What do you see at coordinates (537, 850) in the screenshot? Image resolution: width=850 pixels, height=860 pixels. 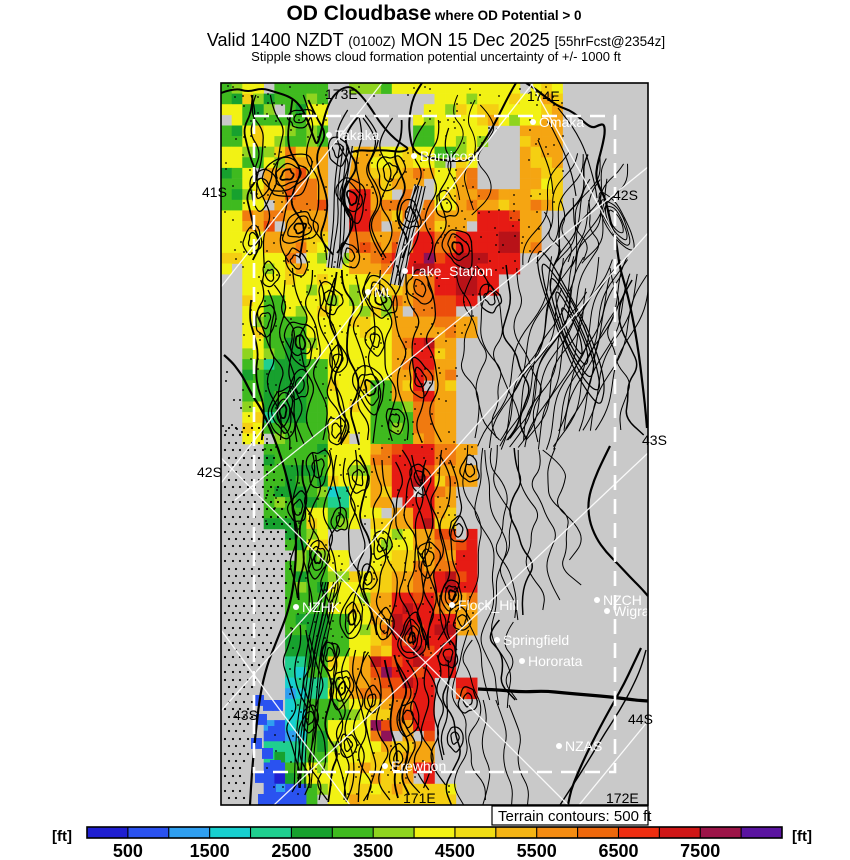 I see `svg-text: 5500` at bounding box center [537, 850].